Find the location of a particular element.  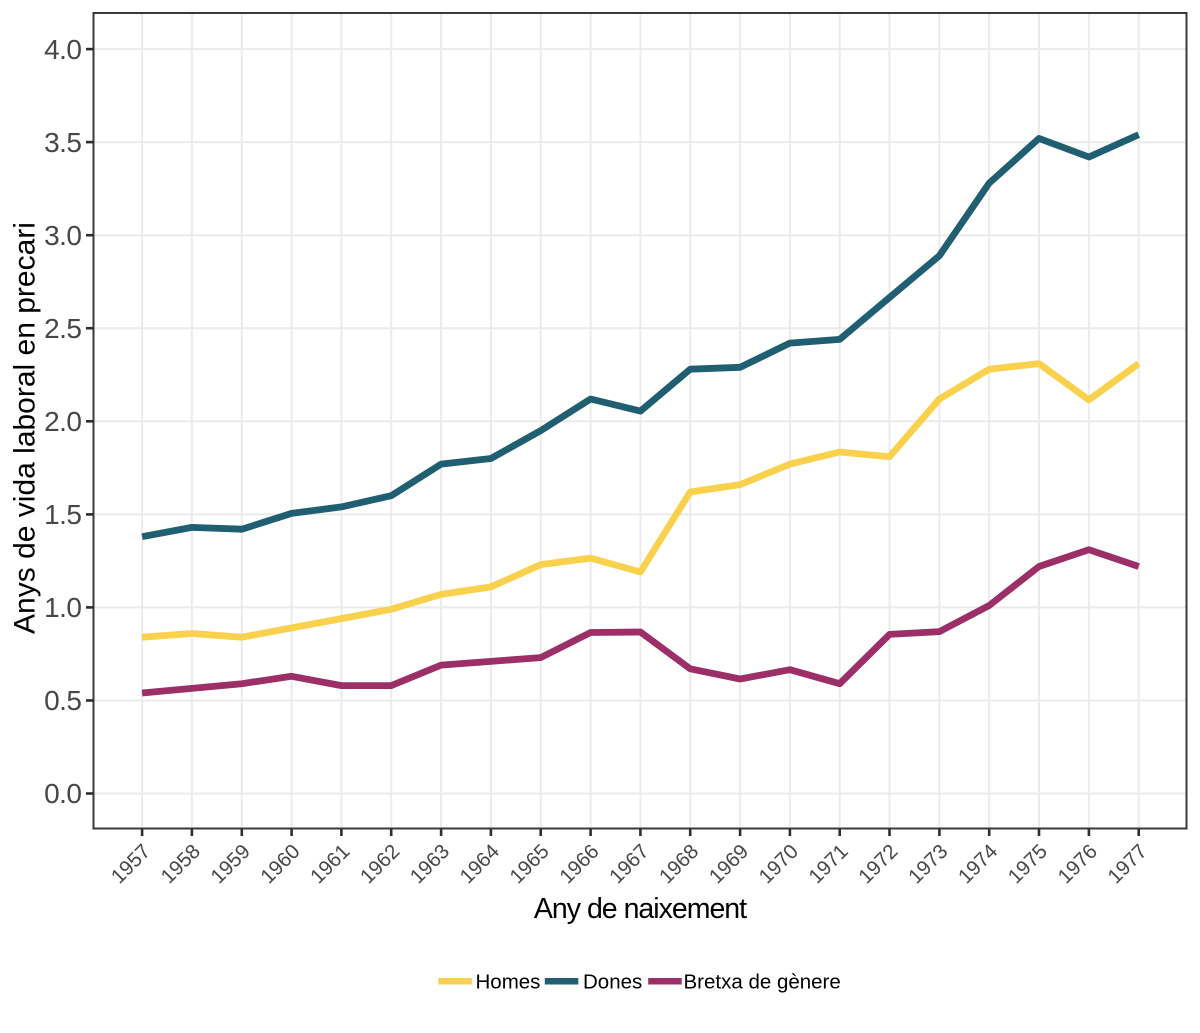

svg-text: 3.5 is located at coordinates (62, 142).